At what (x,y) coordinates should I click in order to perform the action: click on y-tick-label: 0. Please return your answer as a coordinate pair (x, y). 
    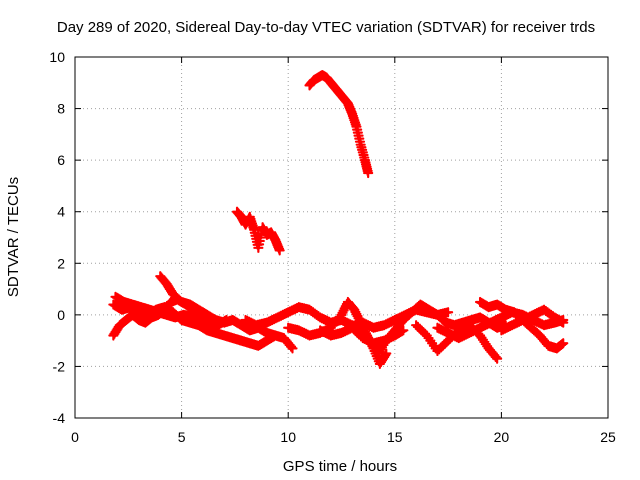
    Looking at the image, I should click on (61, 315).